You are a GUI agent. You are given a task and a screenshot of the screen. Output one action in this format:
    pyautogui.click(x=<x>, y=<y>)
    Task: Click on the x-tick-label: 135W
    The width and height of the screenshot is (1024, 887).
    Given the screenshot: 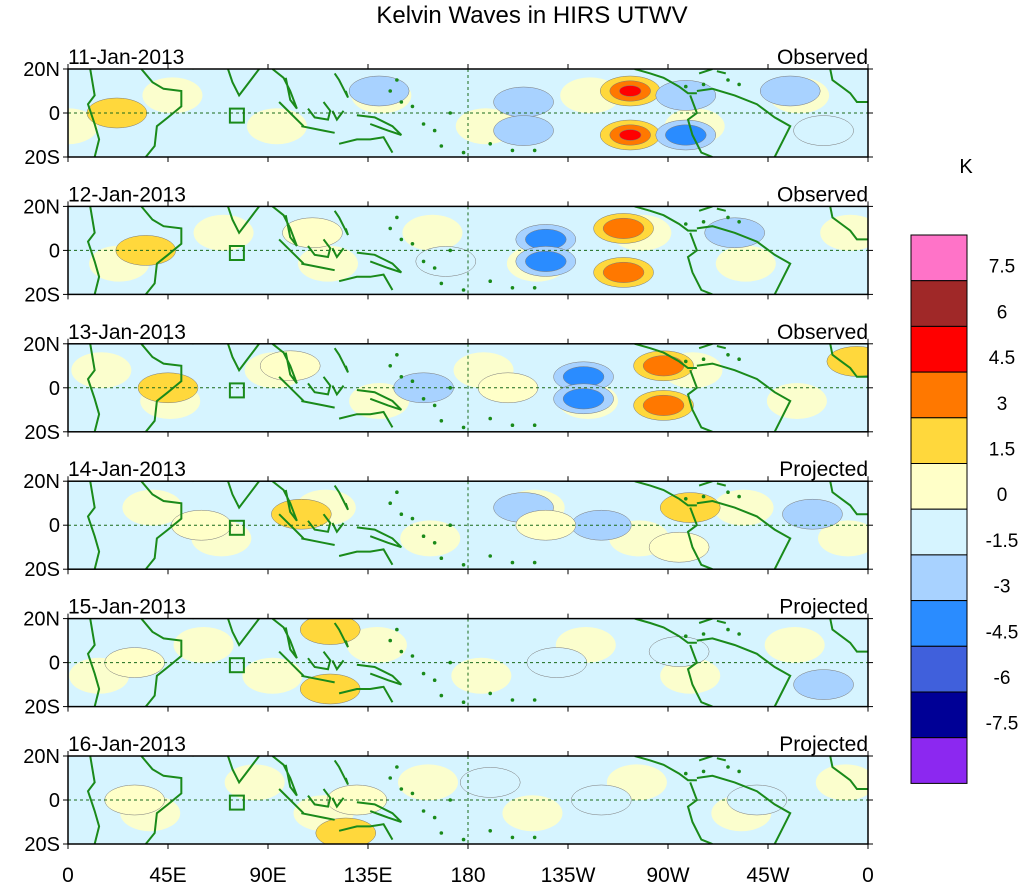 What is the action you would take?
    pyautogui.click(x=568, y=875)
    